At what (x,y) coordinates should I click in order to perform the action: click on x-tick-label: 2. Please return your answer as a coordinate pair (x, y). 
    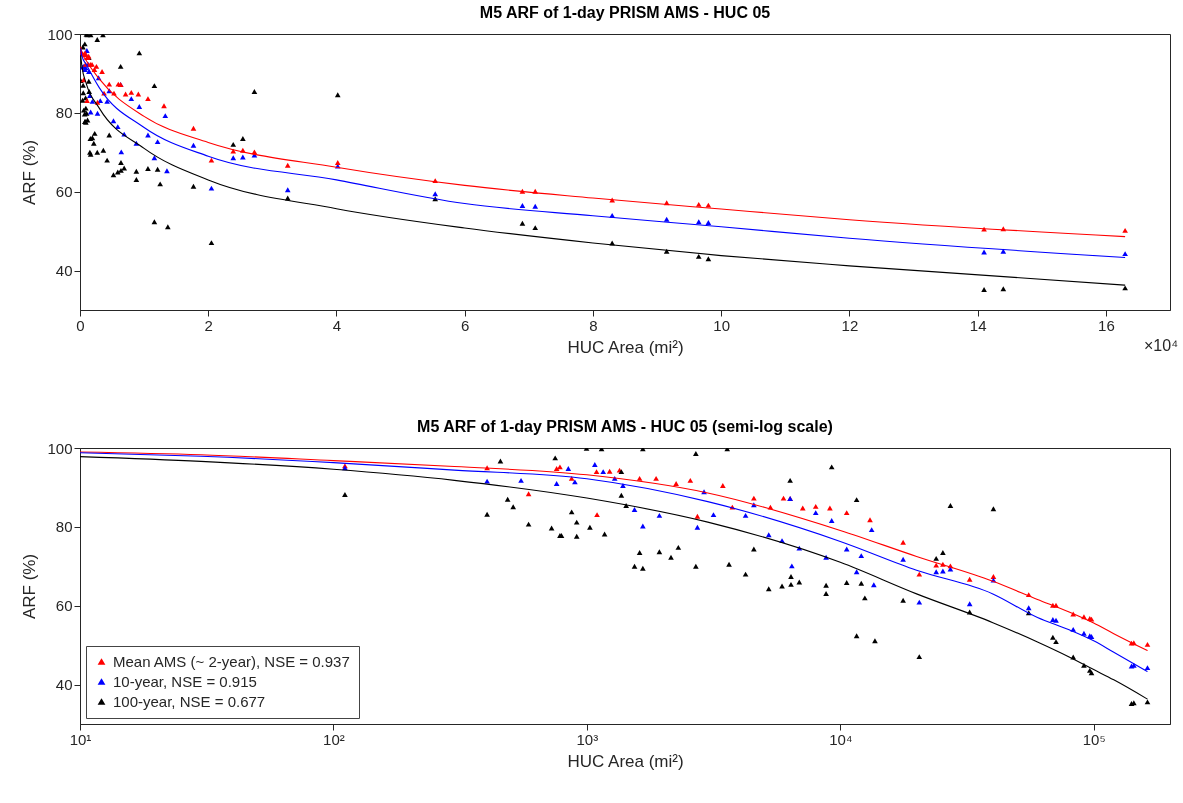
    Looking at the image, I should click on (208, 325).